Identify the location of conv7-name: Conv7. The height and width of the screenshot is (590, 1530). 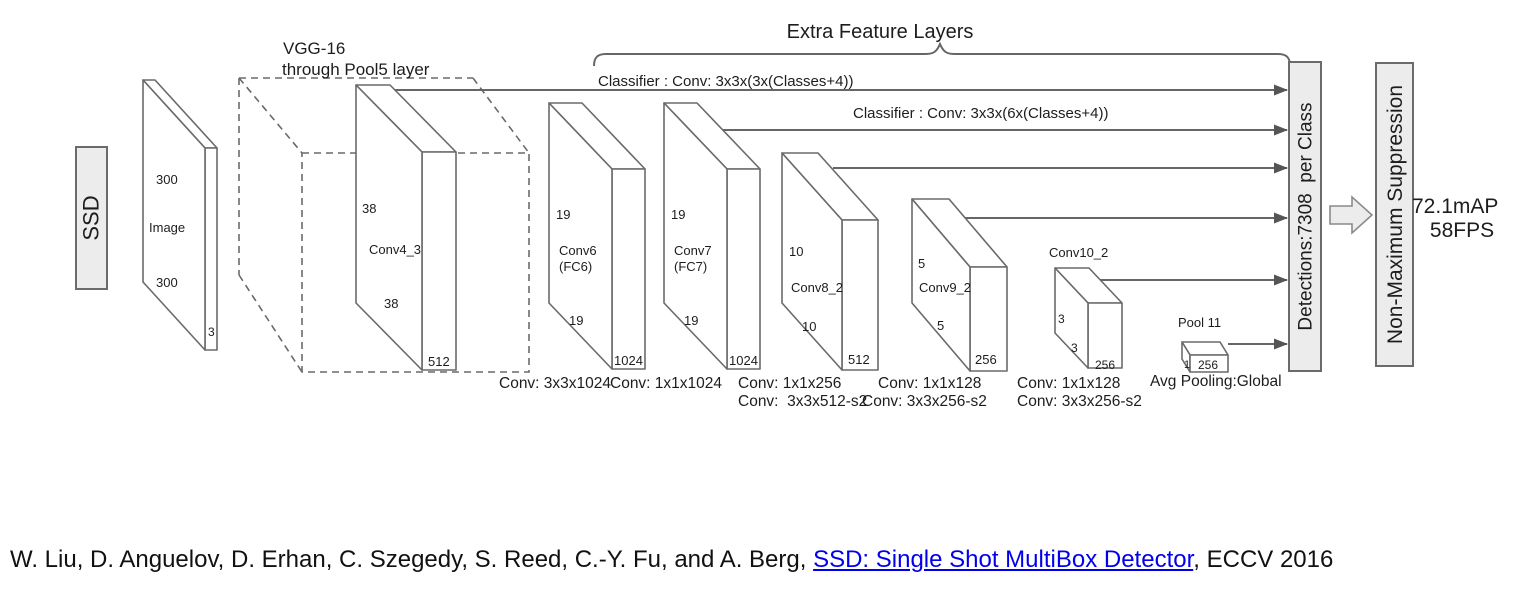
(693, 250).